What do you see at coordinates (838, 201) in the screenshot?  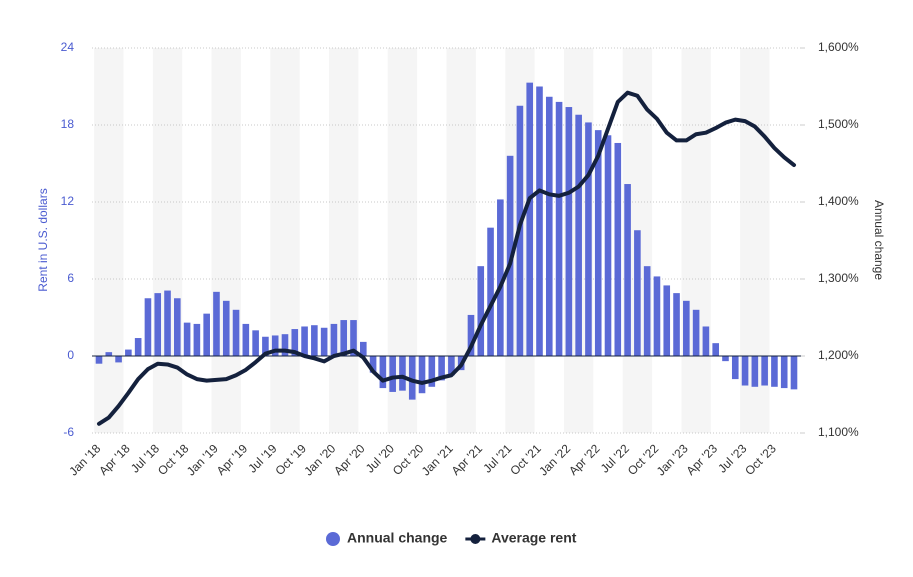 I see `y2-tick-label: 1,400%` at bounding box center [838, 201].